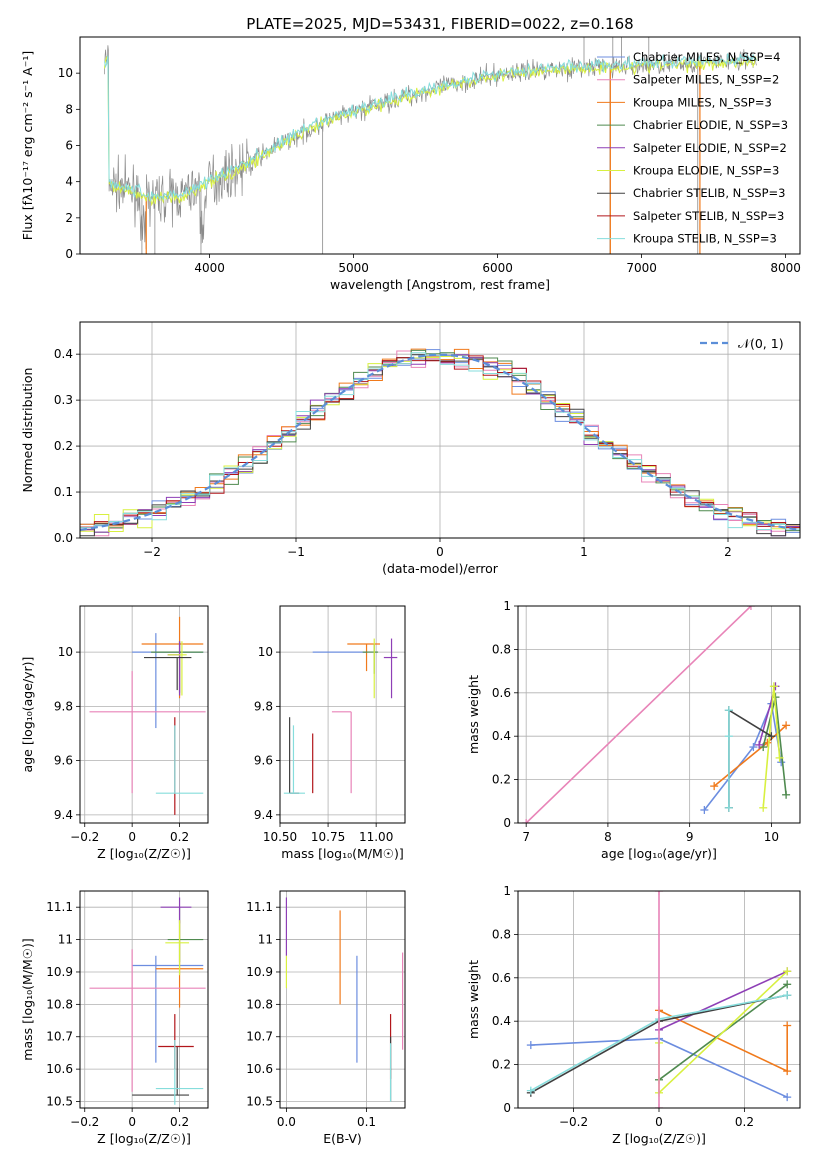 This screenshot has height=1174, width=819. What do you see at coordinates (507, 823) in the screenshot?
I see `tick-label-y: 0` at bounding box center [507, 823].